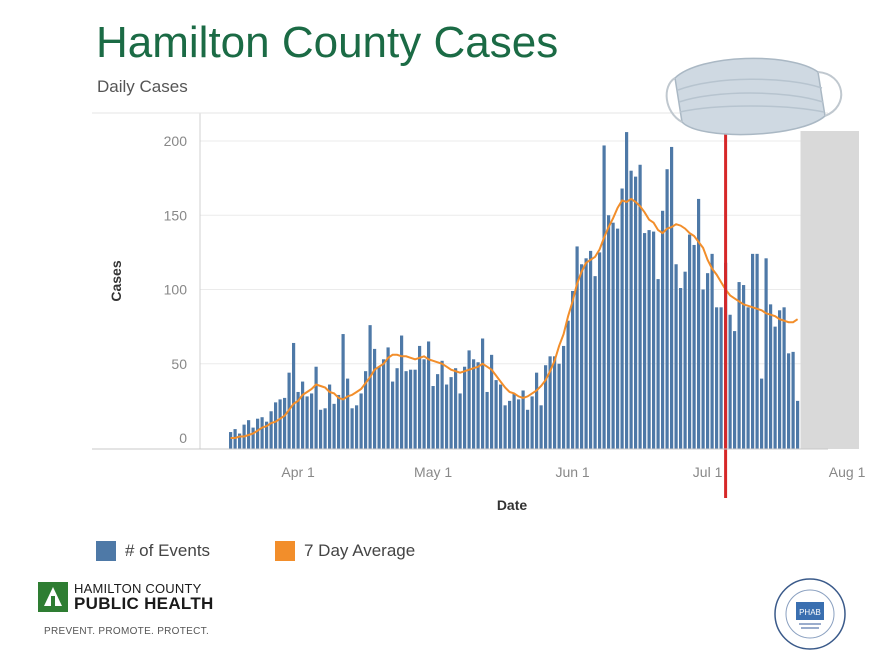 This screenshot has width=880, height=662. I want to click on org-name-line2: PUBLIC HEALTH, so click(144, 603).